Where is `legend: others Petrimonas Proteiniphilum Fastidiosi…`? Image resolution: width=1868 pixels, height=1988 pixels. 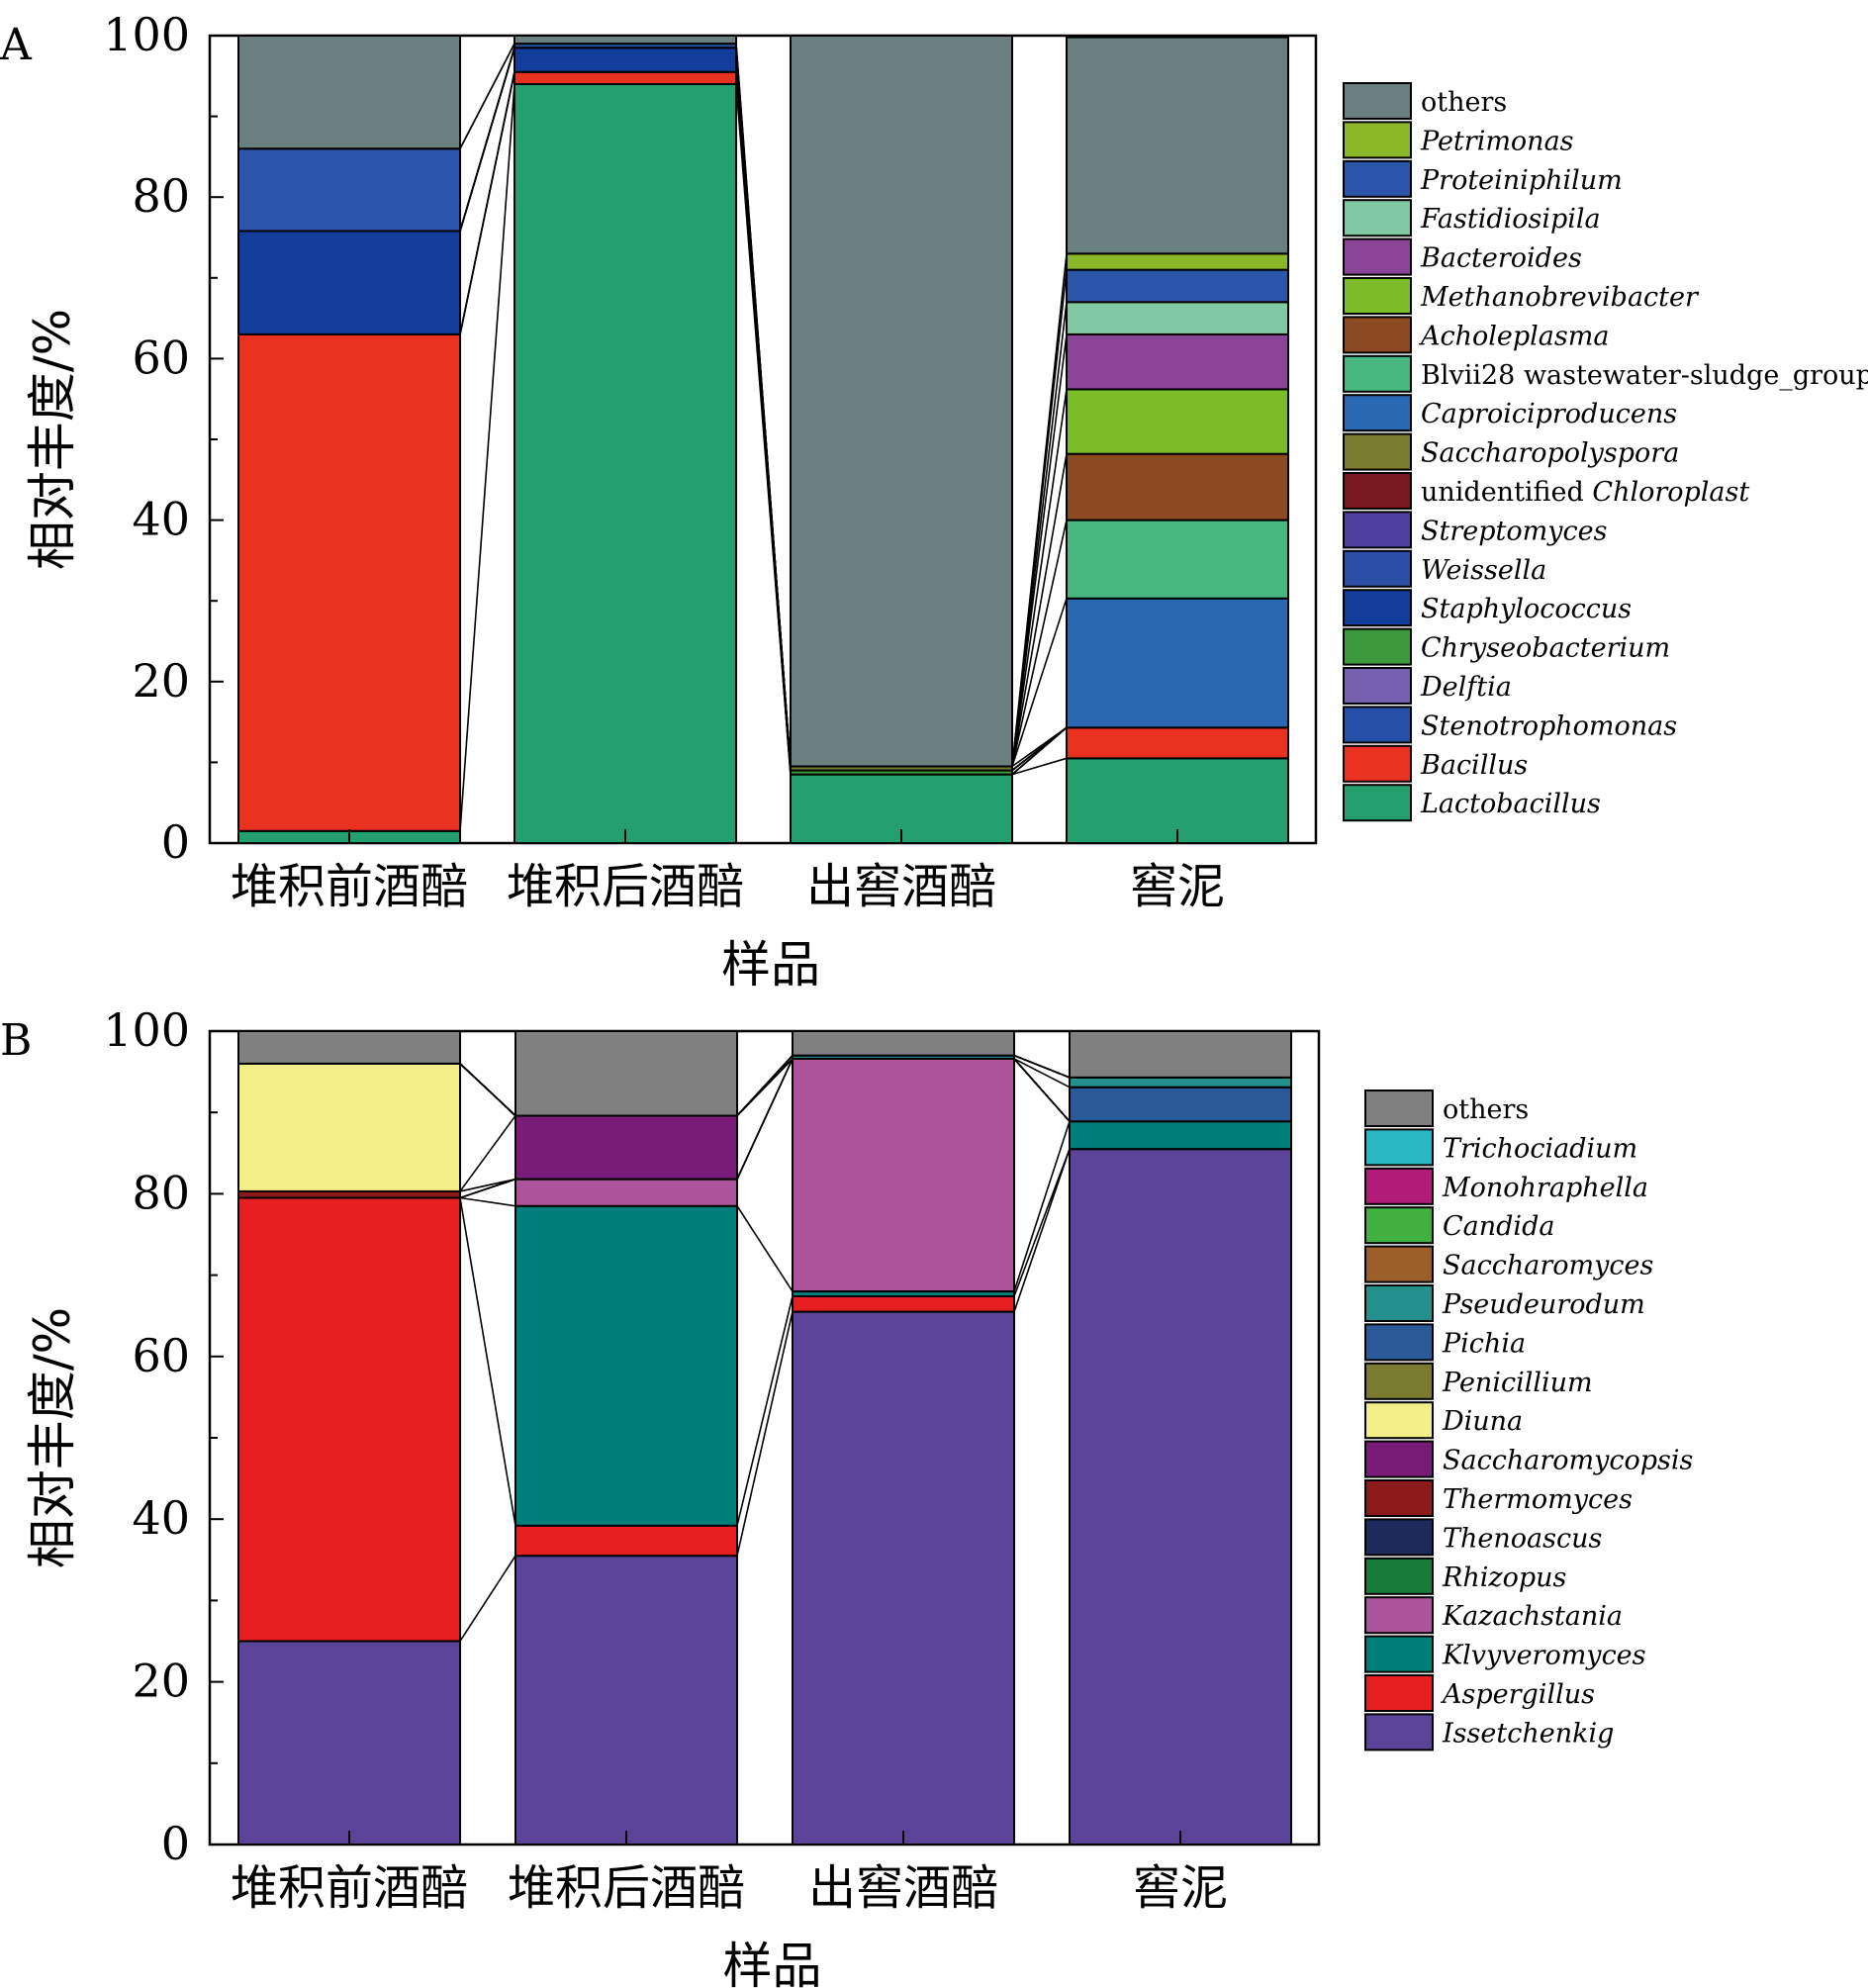
legend: others Petrimonas Proteiniphilum Fastidiosi… is located at coordinates (1605, 452).